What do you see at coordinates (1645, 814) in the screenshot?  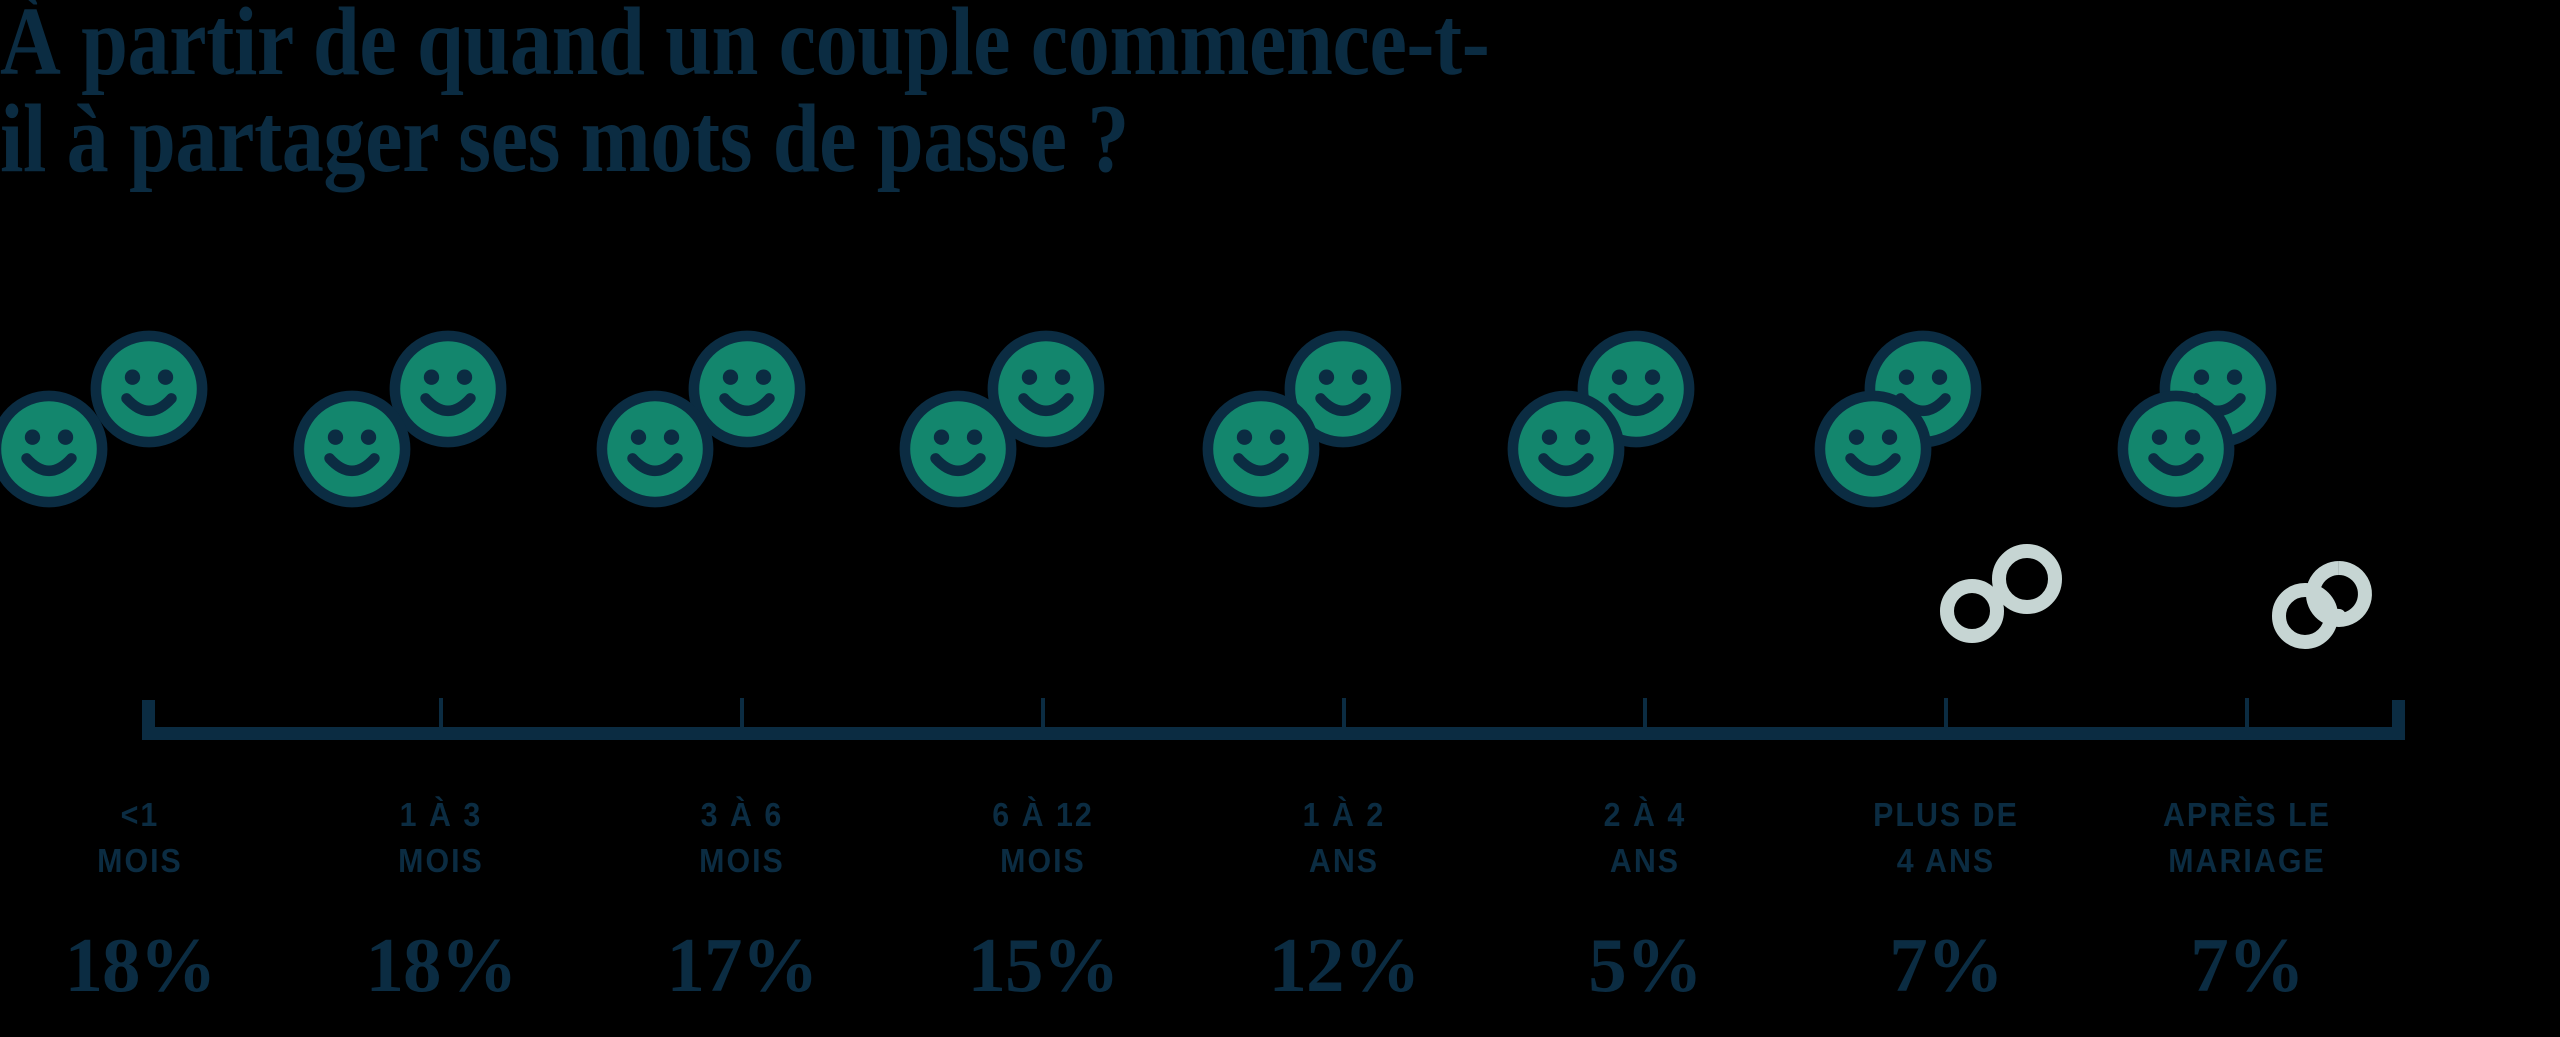 I see `category-label-line-1: 2 À 4` at bounding box center [1645, 814].